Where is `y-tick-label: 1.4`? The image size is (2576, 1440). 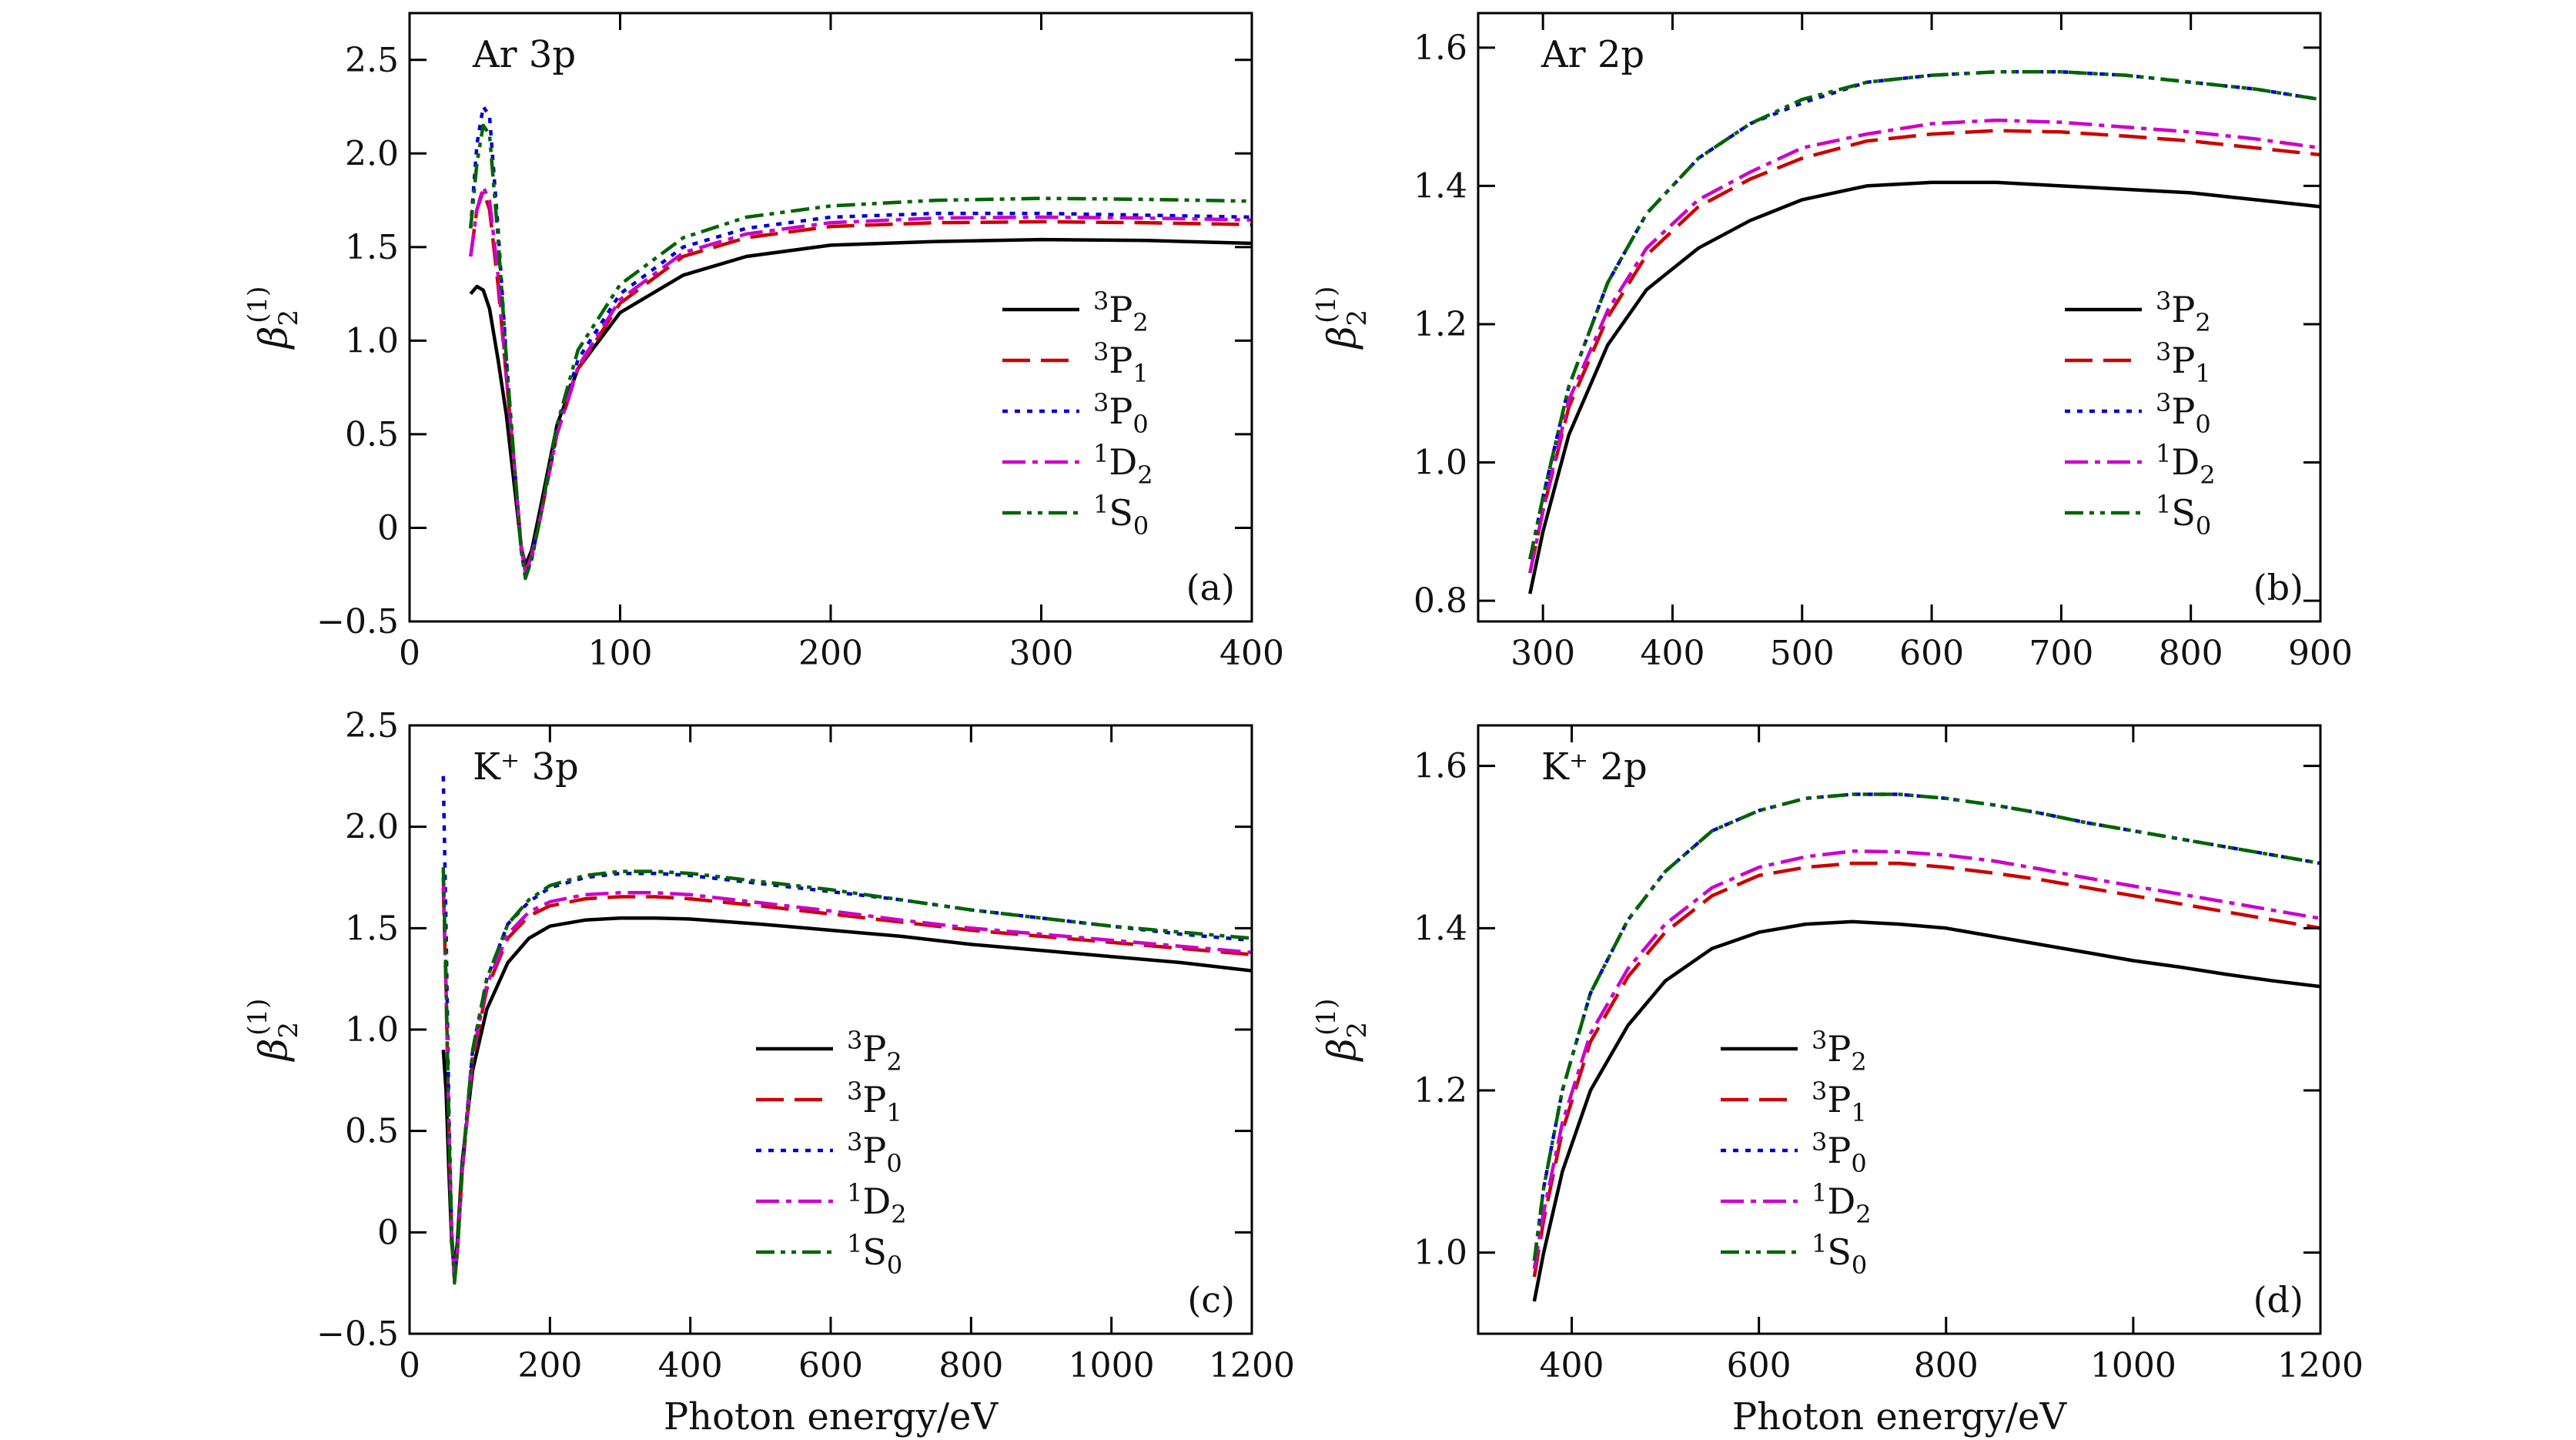 y-tick-label: 1.4 is located at coordinates (1440, 186).